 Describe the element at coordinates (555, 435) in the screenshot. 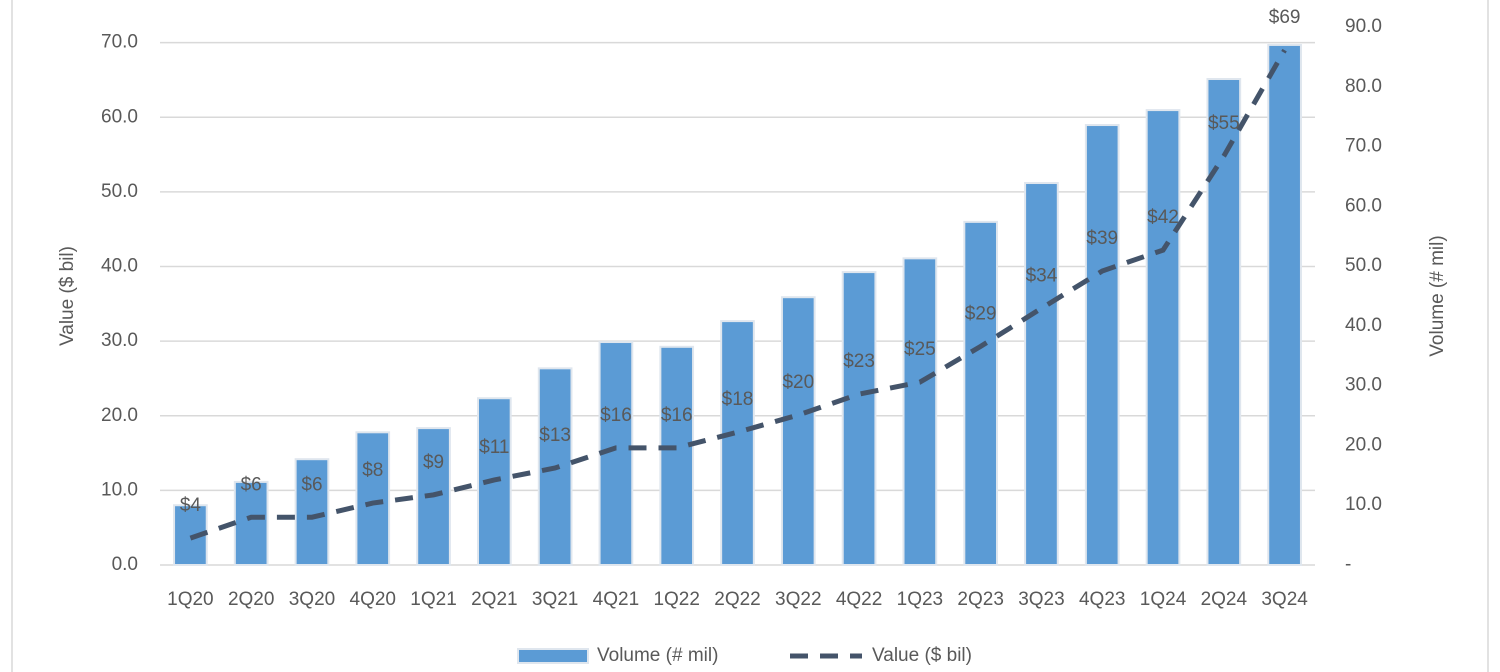

I see `data-label: $13` at that location.